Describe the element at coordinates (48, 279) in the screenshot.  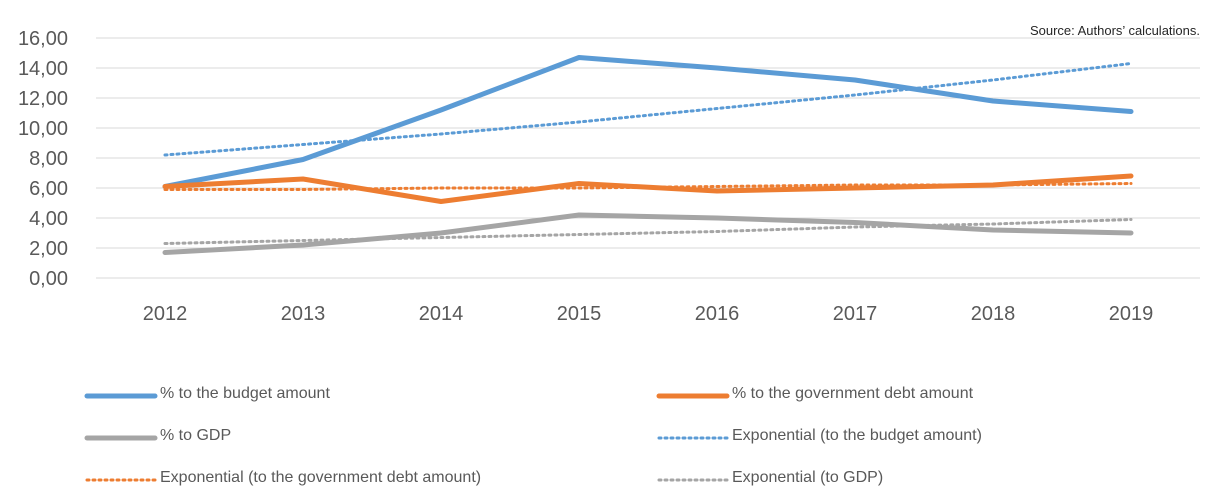
I see `y-tick-label: 0,00` at that location.